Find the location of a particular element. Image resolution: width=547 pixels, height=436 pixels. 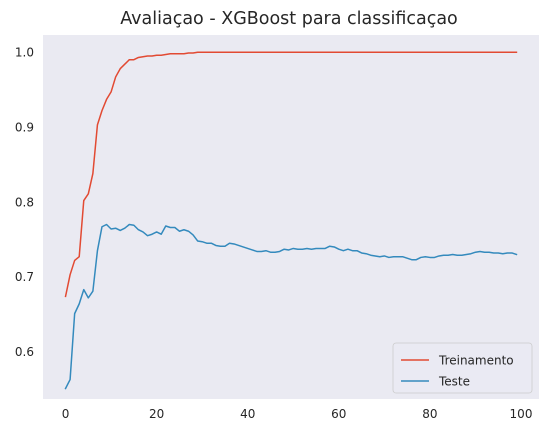

x-tick-label: 0 is located at coordinates (66, 414).